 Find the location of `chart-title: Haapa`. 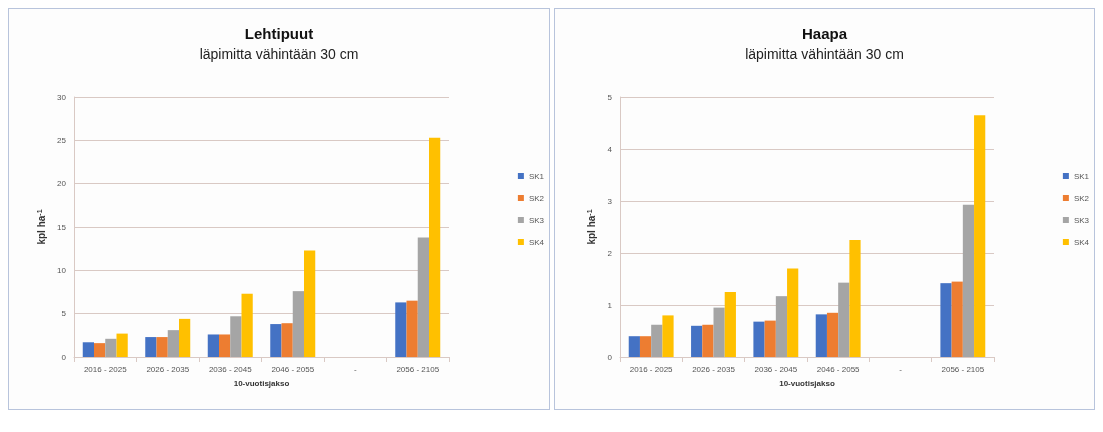

chart-title: Haapa is located at coordinates (824, 33).